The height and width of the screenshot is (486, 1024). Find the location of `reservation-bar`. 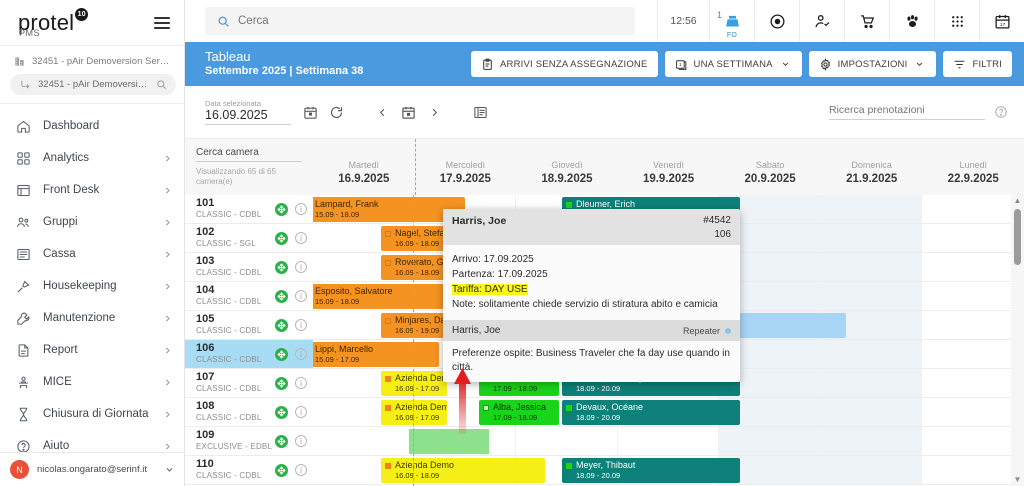

reservation-bar is located at coordinates (449, 441).